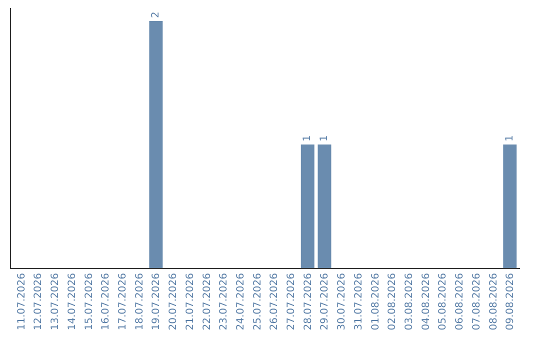  What do you see at coordinates (510, 301) in the screenshot?
I see `x-tick-label: 09.08.2026` at bounding box center [510, 301].